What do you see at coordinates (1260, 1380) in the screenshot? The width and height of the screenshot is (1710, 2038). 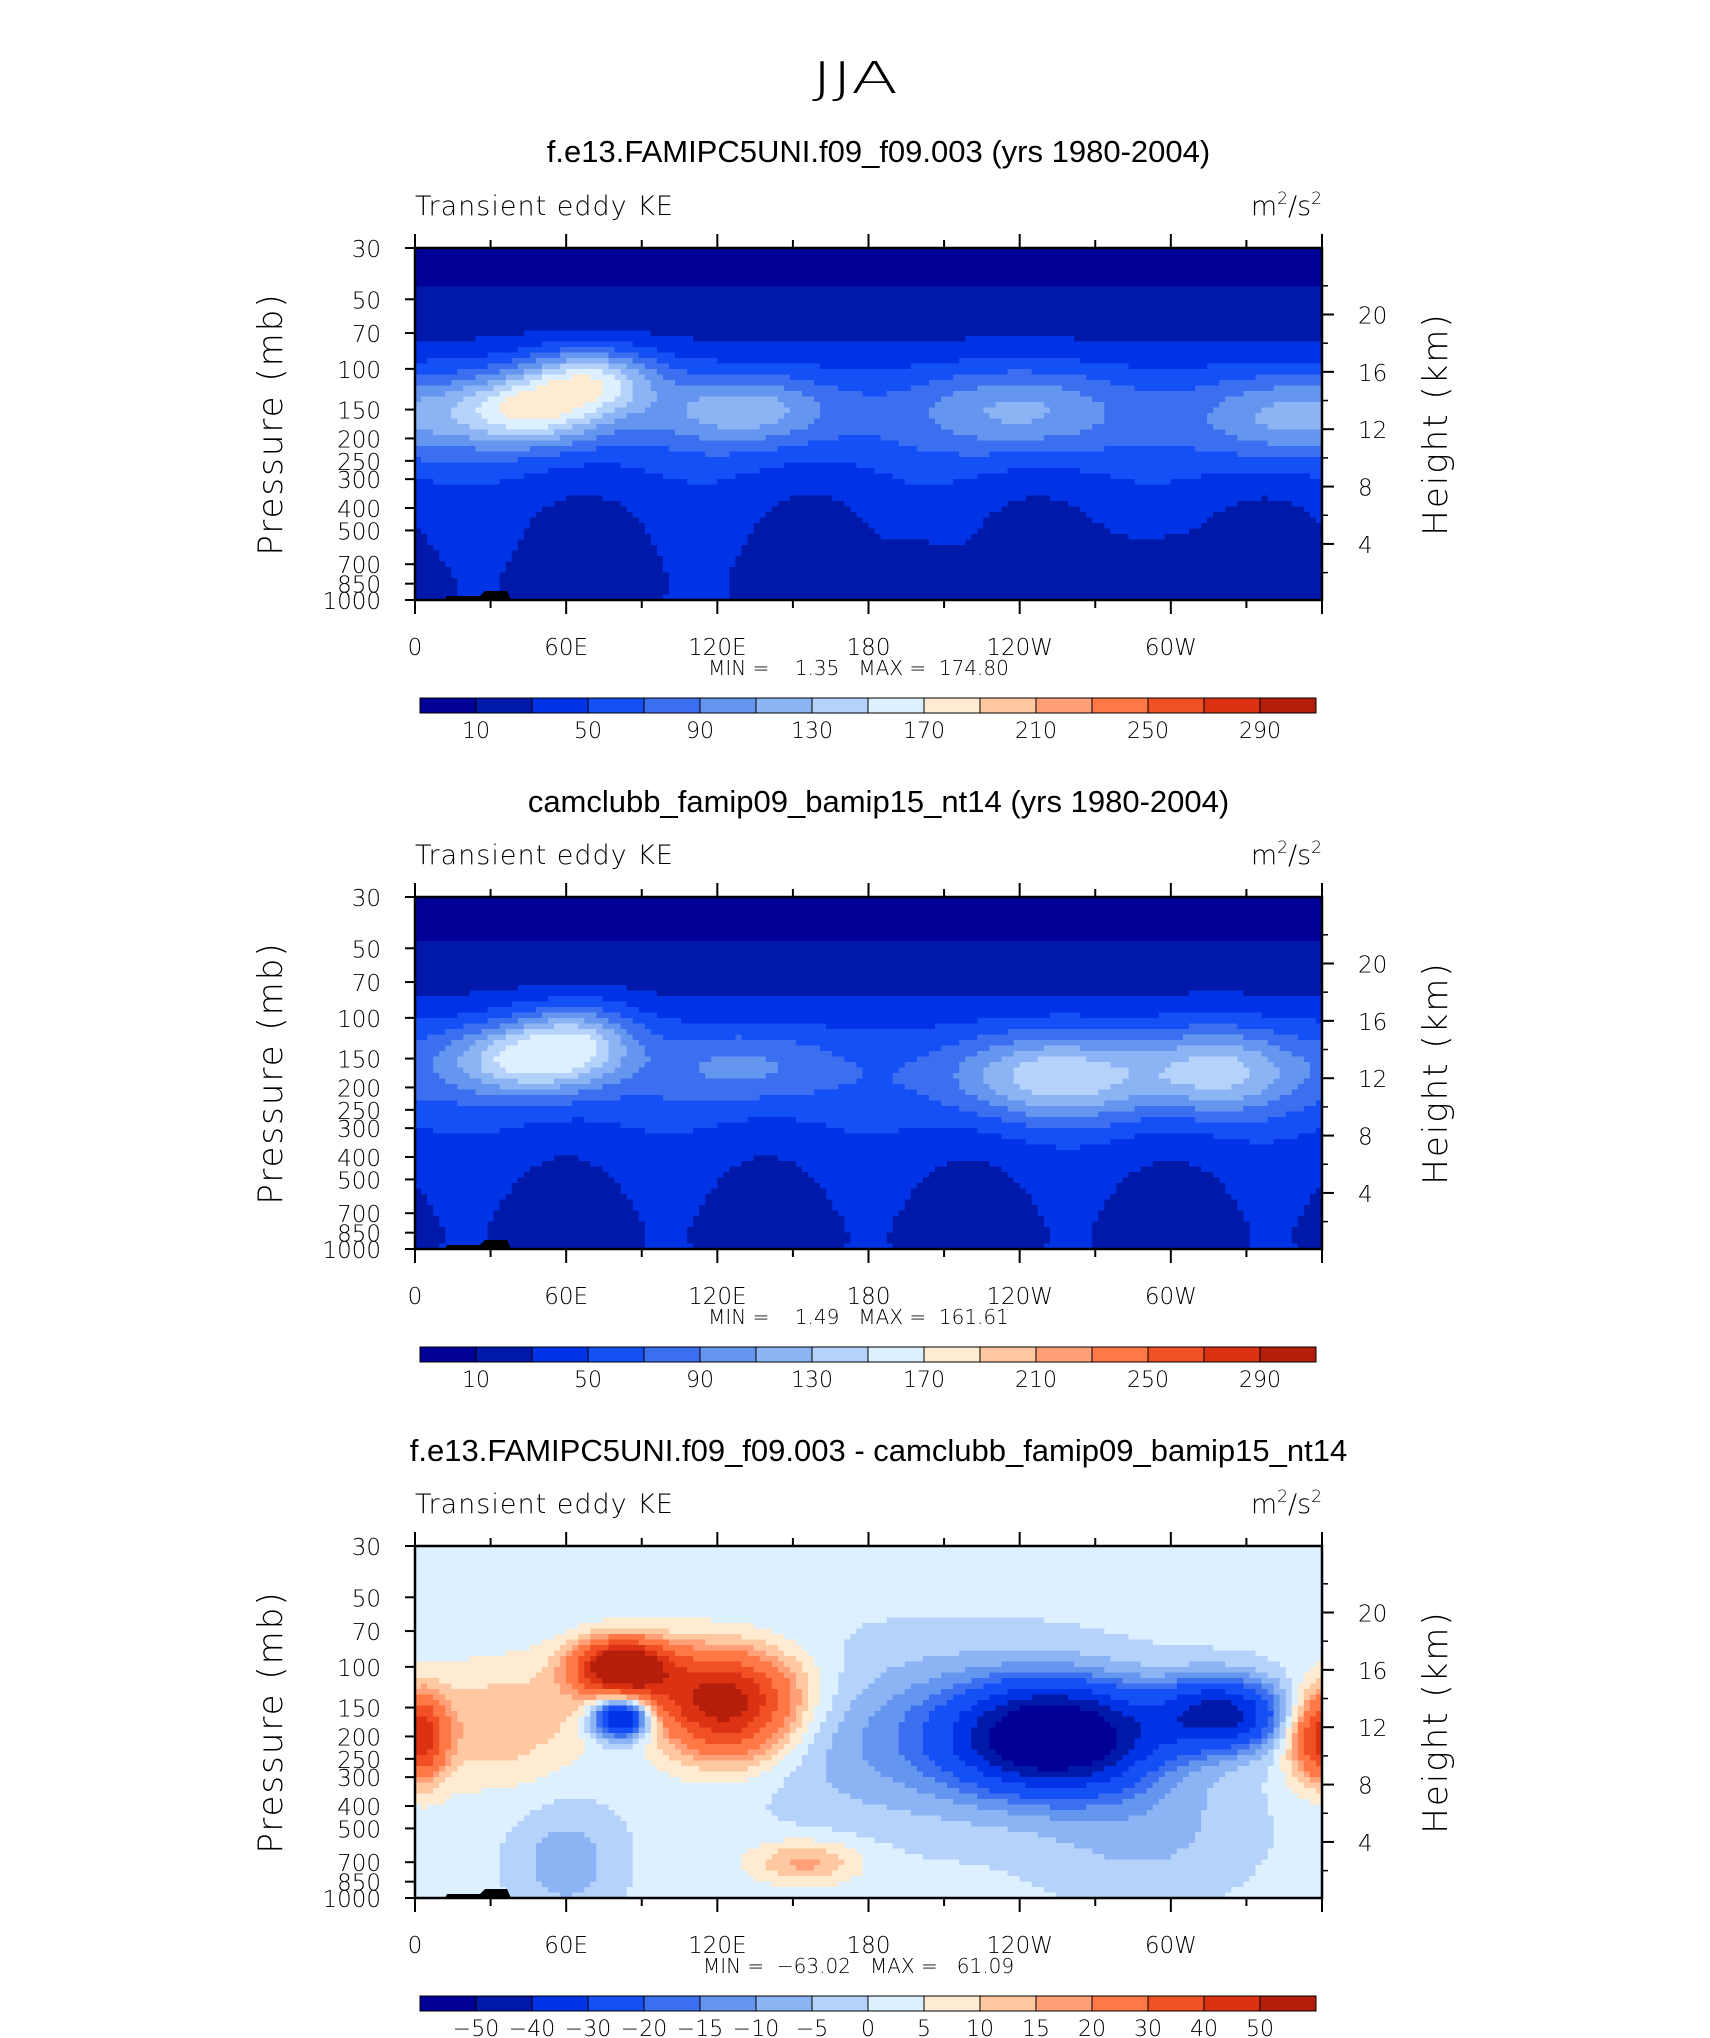 I see `colorbar-label: 290` at bounding box center [1260, 1380].